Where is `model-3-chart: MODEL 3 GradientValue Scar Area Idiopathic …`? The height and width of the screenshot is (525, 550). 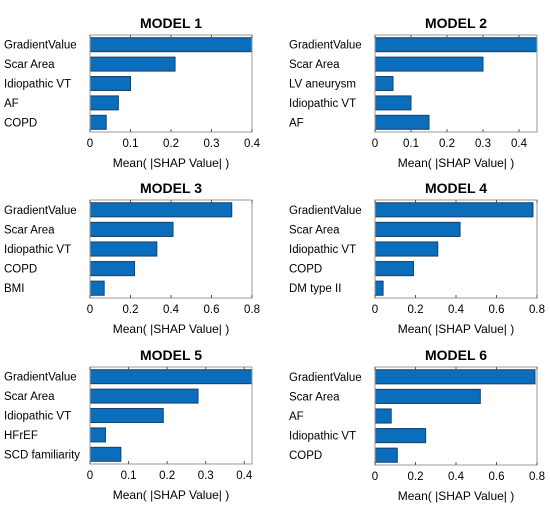
model-3-chart: MODEL 3 GradientValue Scar Area Idiopathic … is located at coordinates (132, 258).